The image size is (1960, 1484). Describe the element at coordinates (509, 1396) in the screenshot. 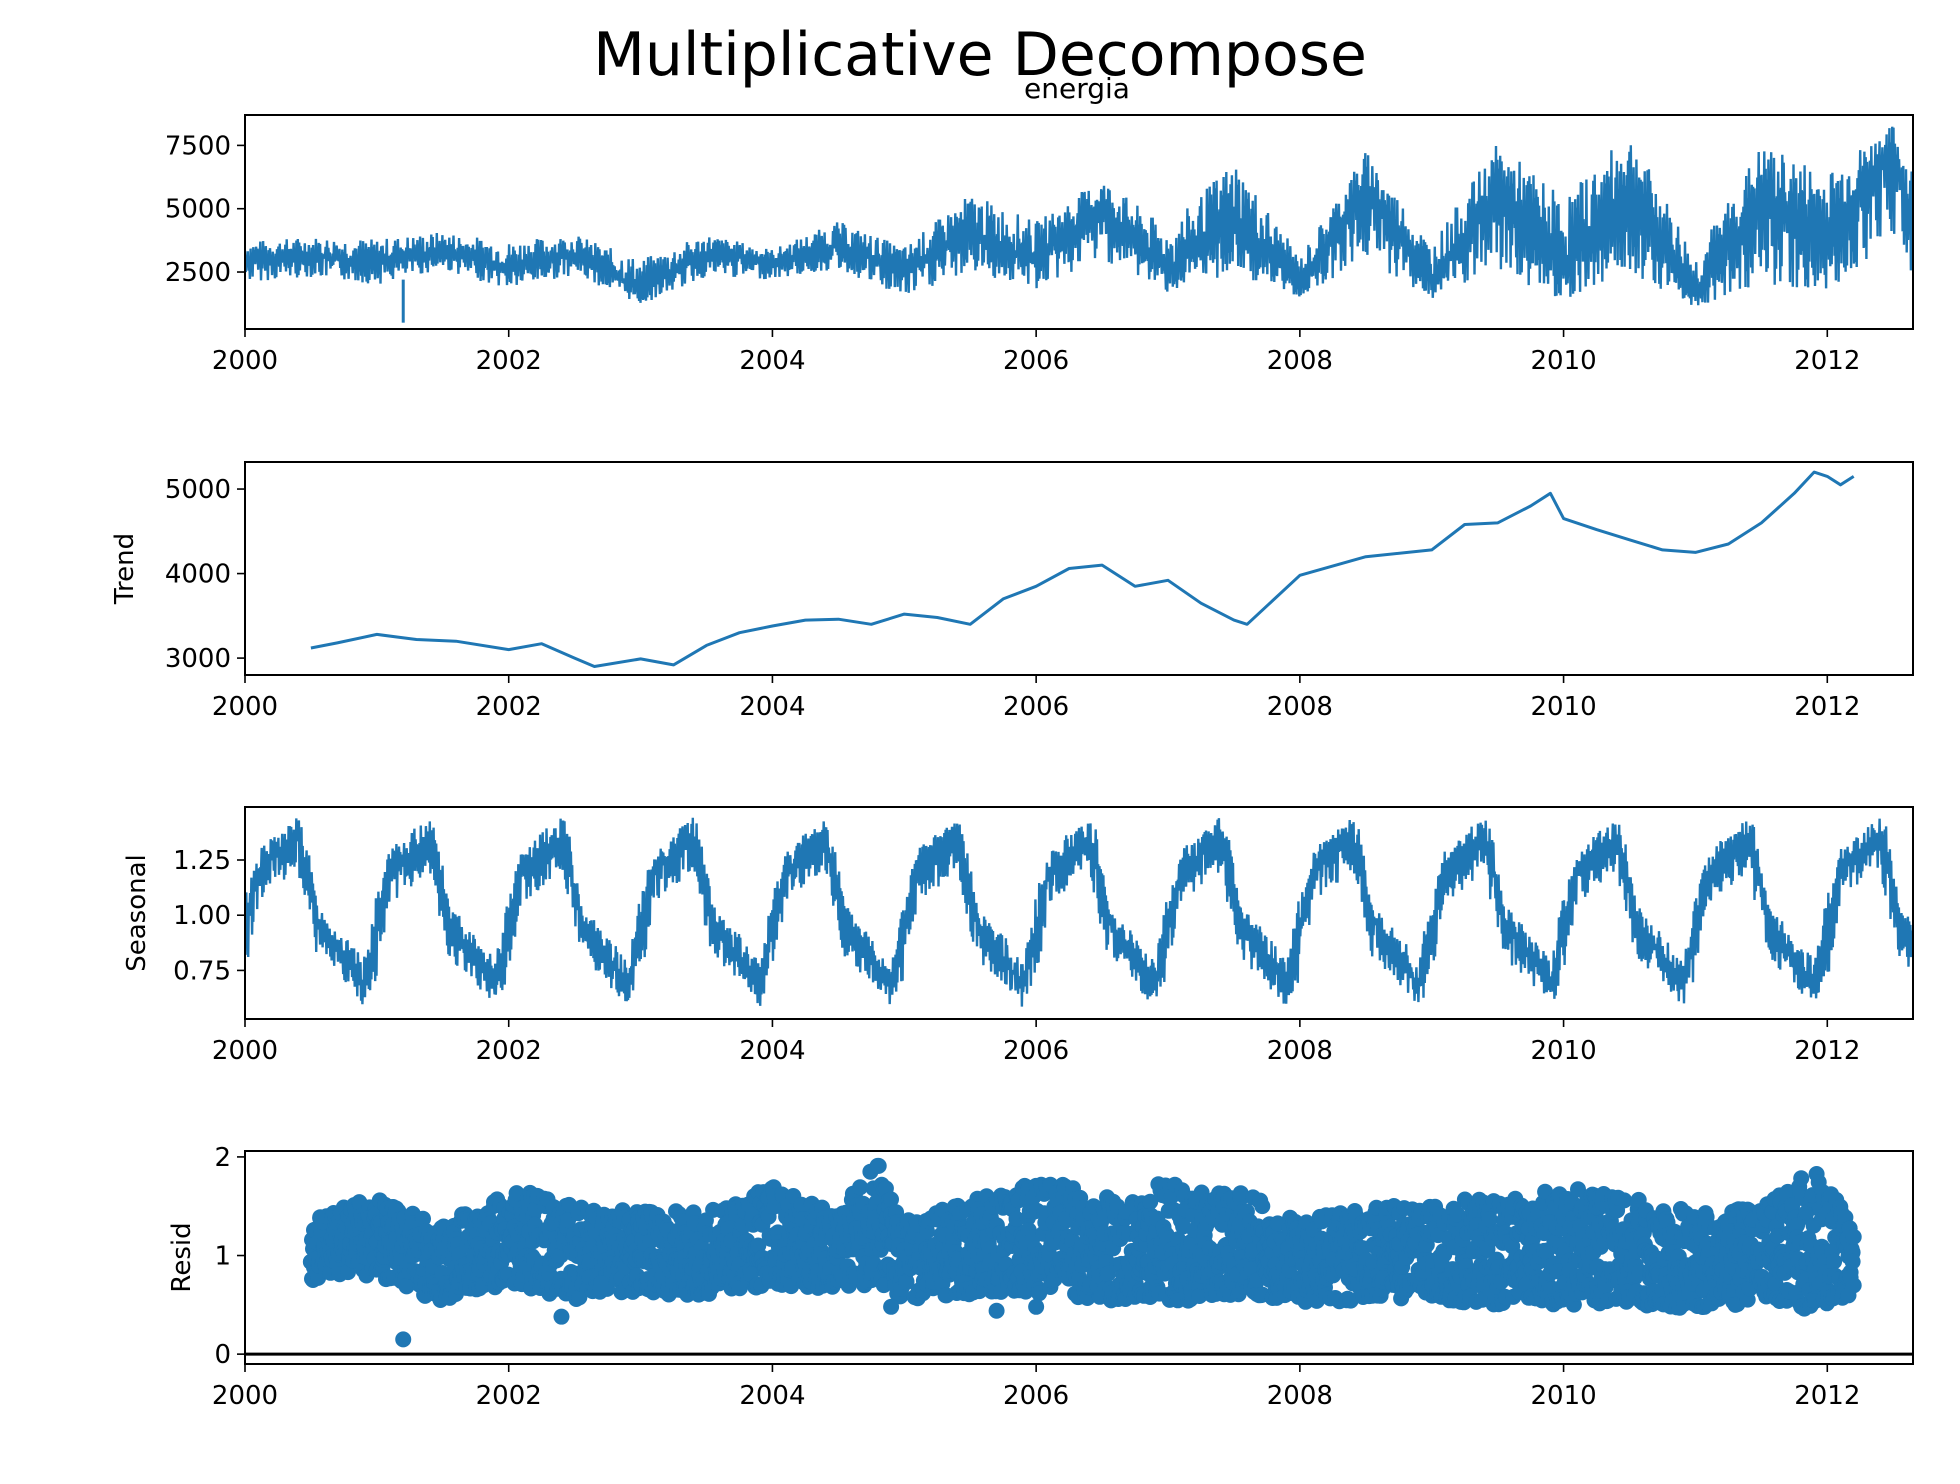

I see `resid-xtick-label: 2002` at that location.